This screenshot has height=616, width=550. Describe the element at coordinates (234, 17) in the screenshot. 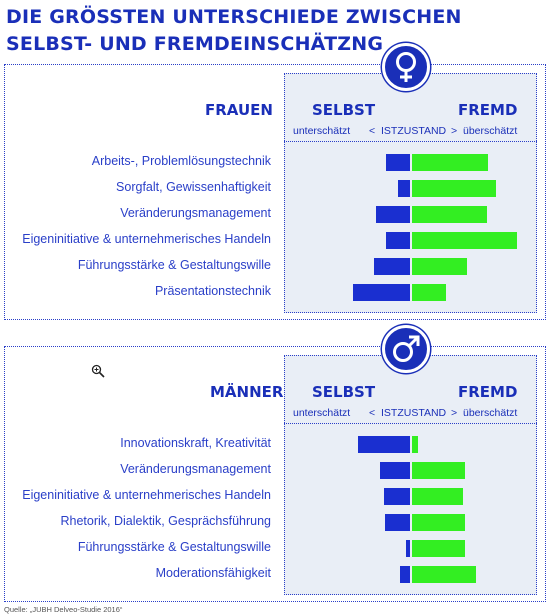

I see `chart-title-line1: DIE GRÖSSTEN UNTERSCHIEDE ZWISCHEN` at that location.